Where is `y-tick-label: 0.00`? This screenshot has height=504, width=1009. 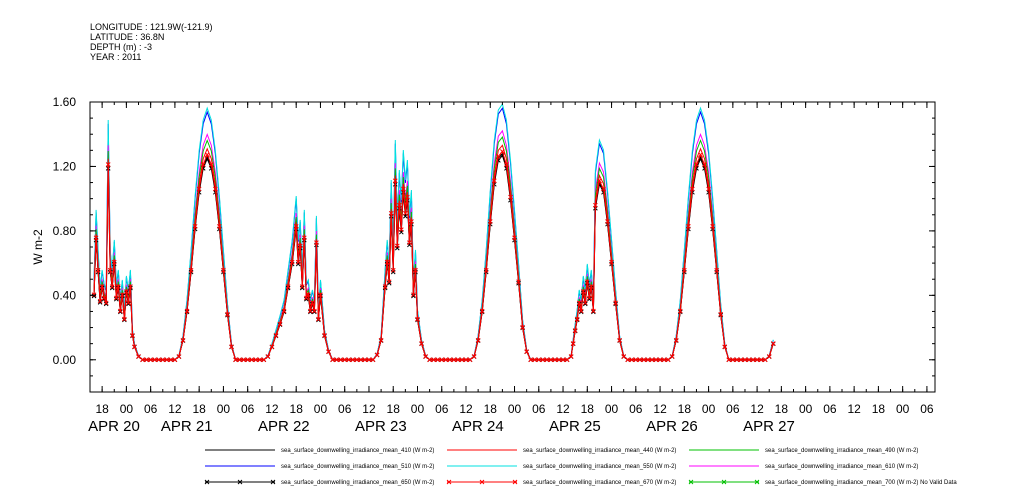
y-tick-label: 0.00 is located at coordinates (65, 360).